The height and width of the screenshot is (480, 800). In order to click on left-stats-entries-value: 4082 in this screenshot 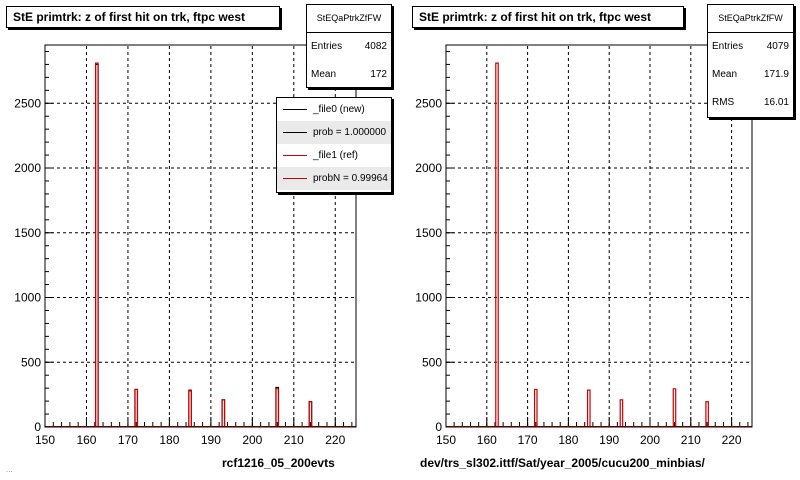, I will do `click(375, 46)`.